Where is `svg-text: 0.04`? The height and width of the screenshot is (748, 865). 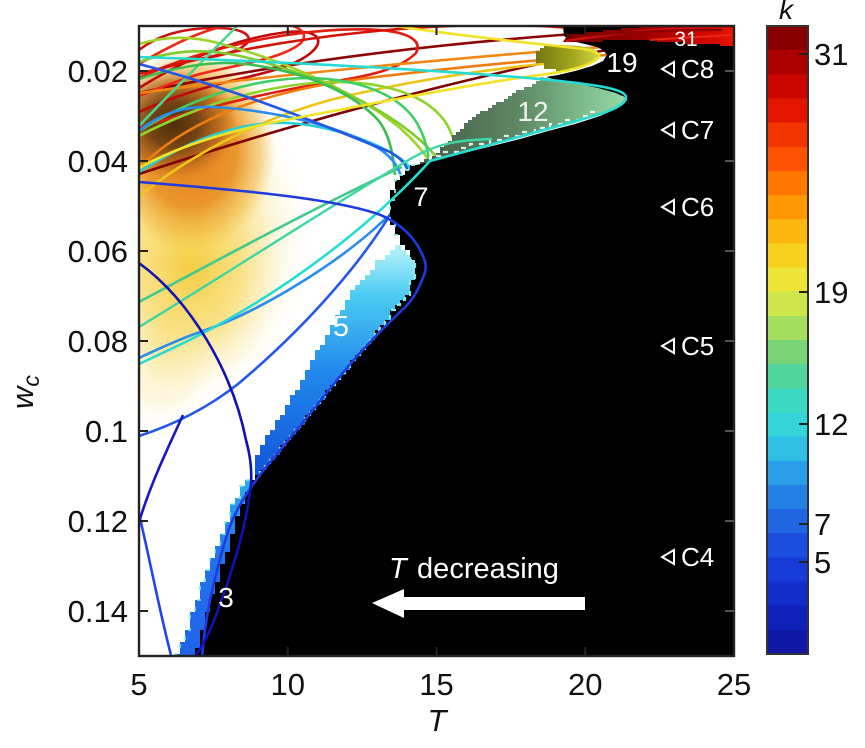 svg-text: 0.04 is located at coordinates (98, 161).